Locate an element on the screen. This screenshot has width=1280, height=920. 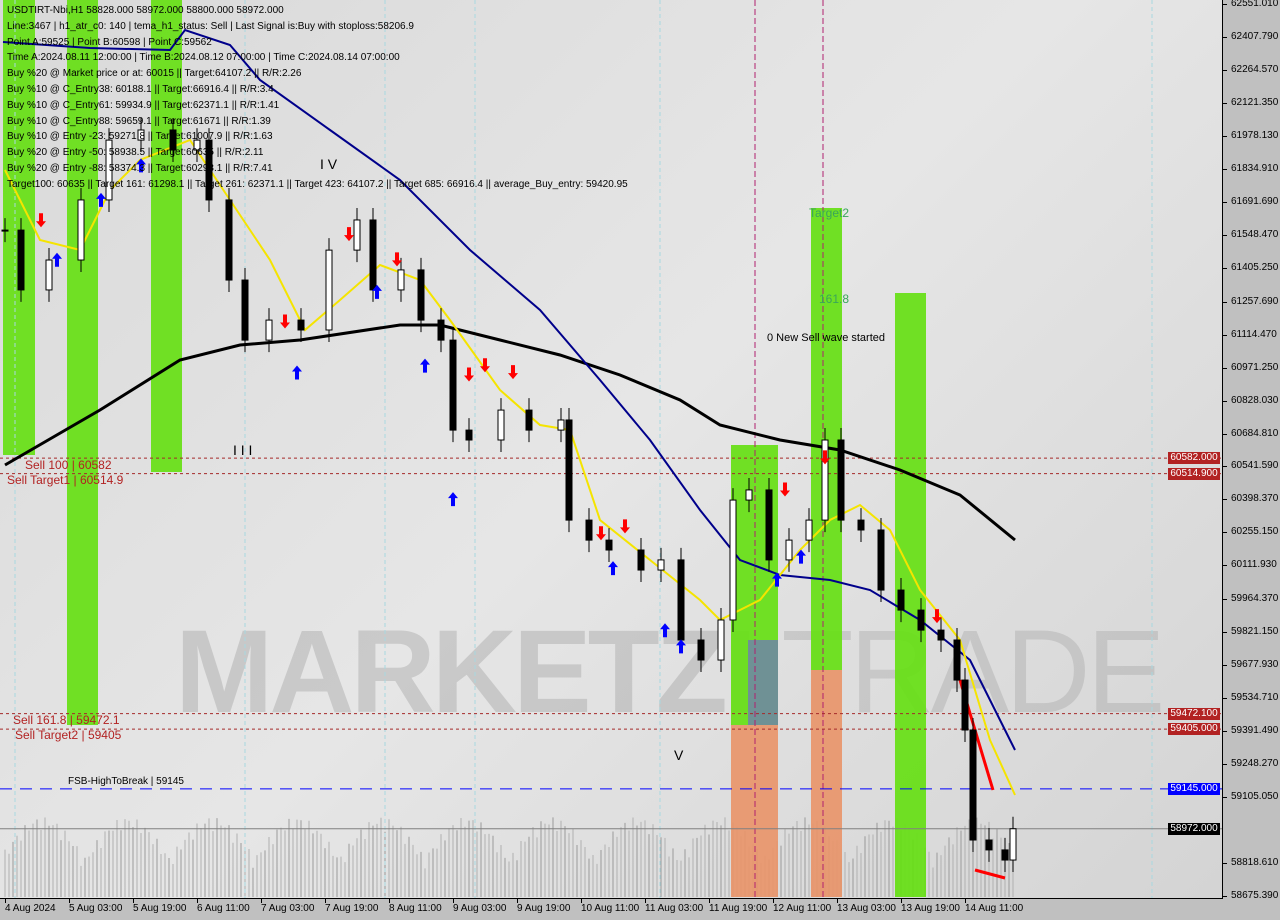
price-level-badge: 58972.000 is located at coordinates (1194, 828).